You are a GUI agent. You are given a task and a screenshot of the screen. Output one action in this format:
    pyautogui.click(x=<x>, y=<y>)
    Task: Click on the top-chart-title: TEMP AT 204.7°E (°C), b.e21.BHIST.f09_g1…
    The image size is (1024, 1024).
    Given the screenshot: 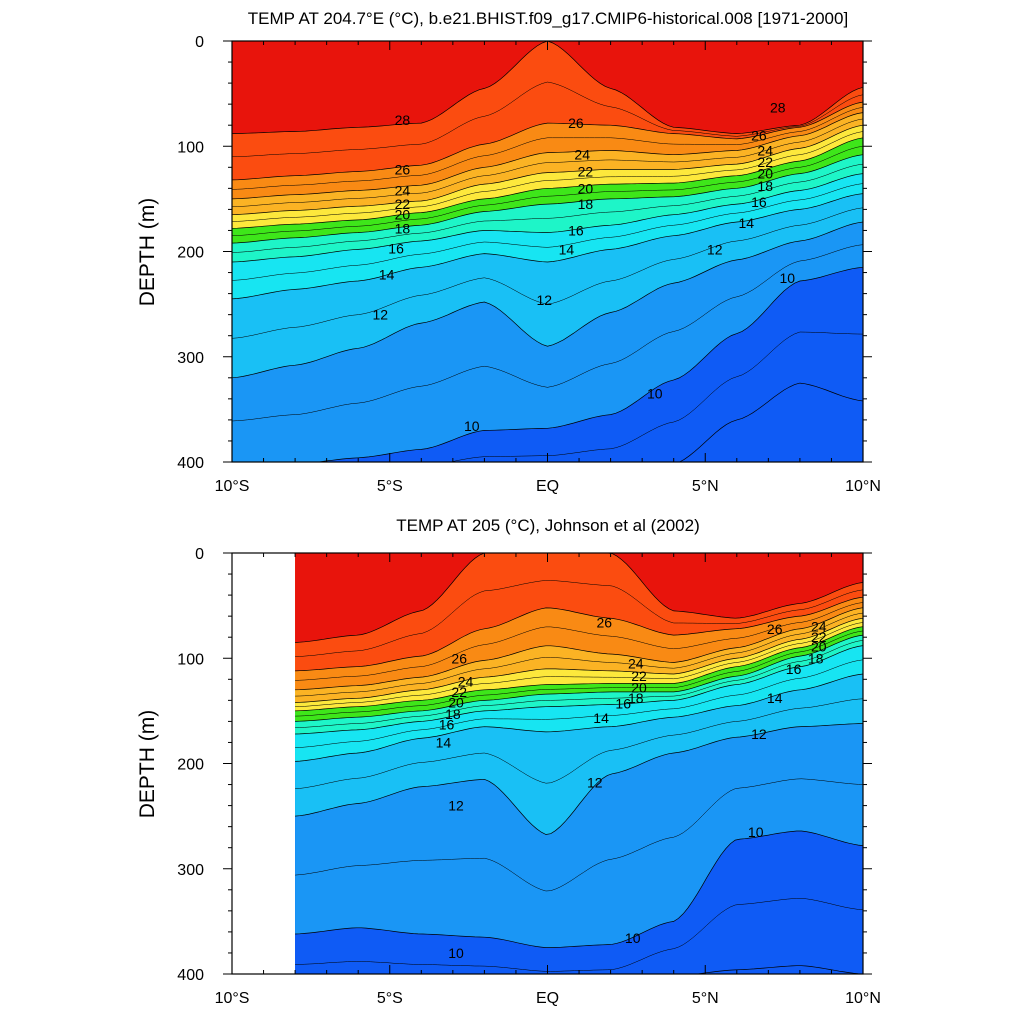 What is the action you would take?
    pyautogui.click(x=548, y=18)
    